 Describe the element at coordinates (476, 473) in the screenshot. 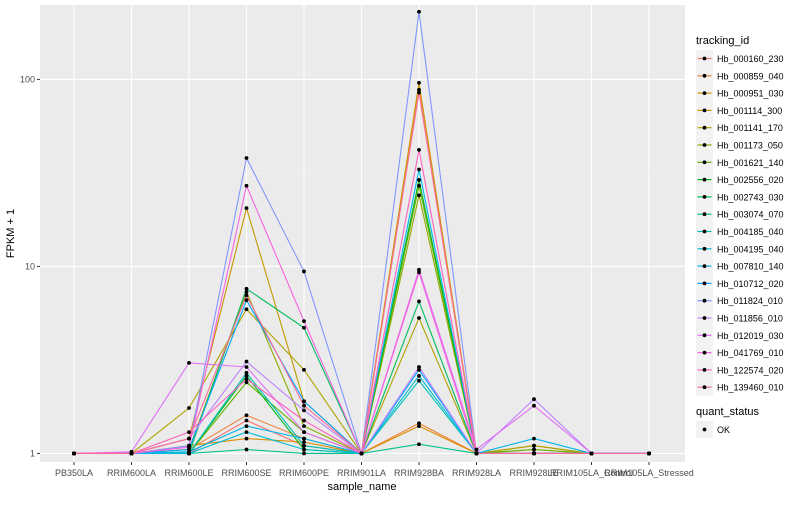

I see `x-tick-label: RRIM928LA` at that location.